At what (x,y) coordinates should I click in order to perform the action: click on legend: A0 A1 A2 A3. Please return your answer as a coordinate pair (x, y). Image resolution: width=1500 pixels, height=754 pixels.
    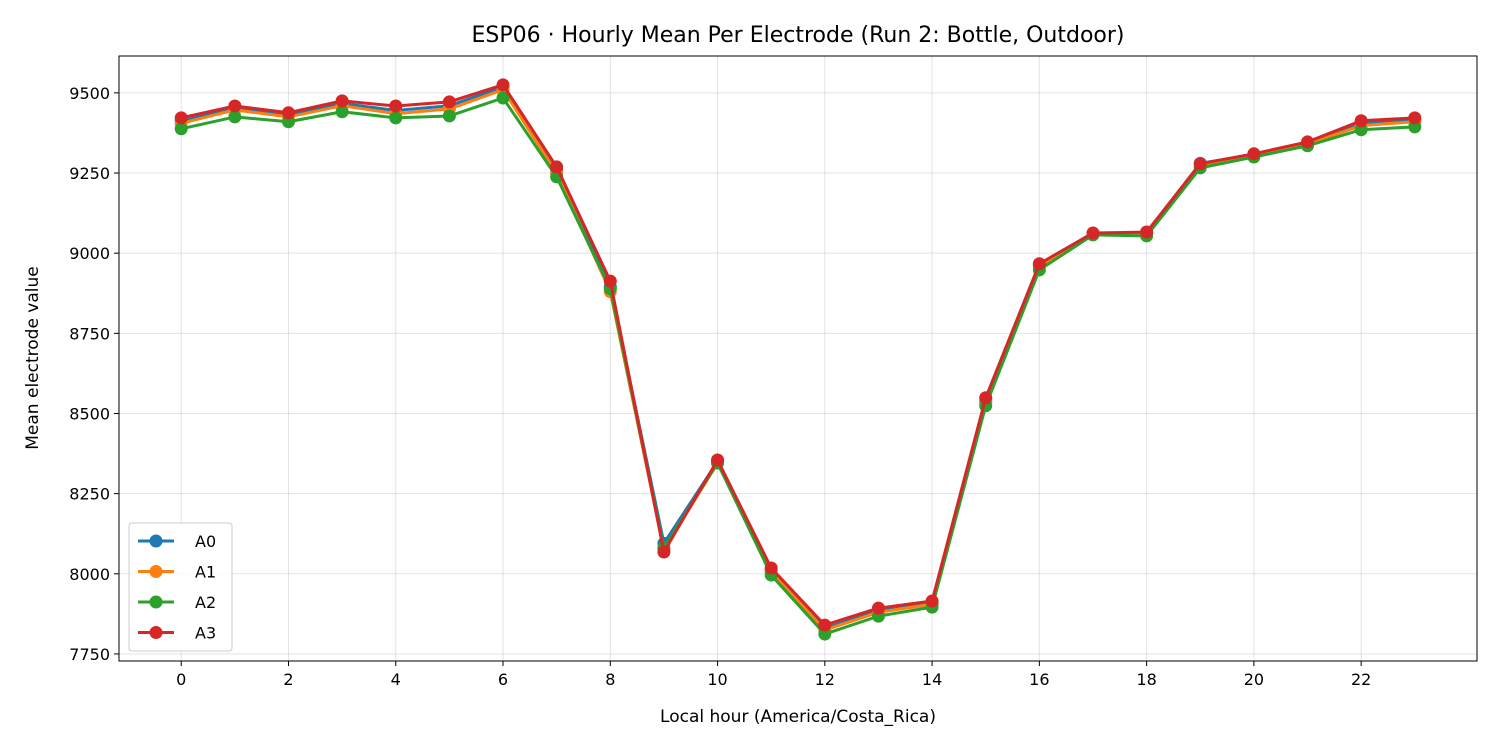
    Looking at the image, I should click on (180, 587).